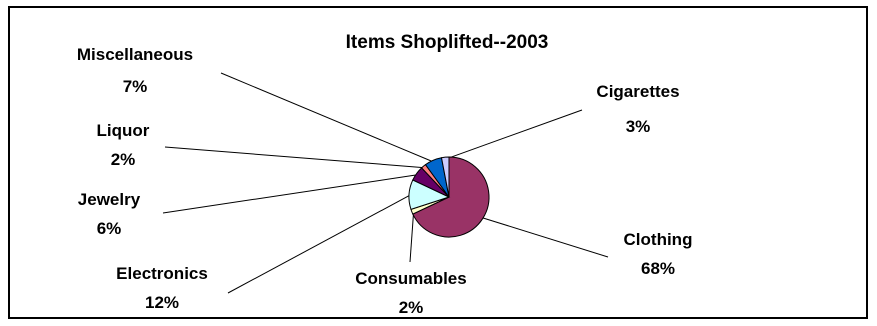 Image resolution: width=877 pixels, height=326 pixels. I want to click on leader-line-jewelry, so click(290, 194).